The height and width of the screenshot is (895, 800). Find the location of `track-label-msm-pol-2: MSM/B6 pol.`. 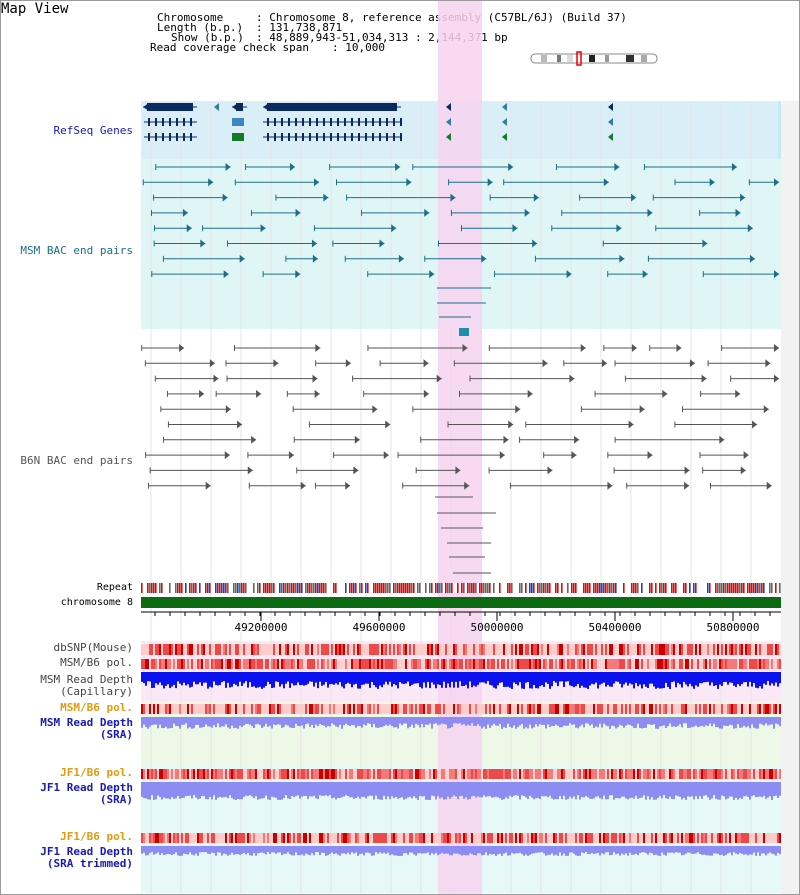

track-label-msm-pol-2: MSM/B6 pol. is located at coordinates (96, 707).